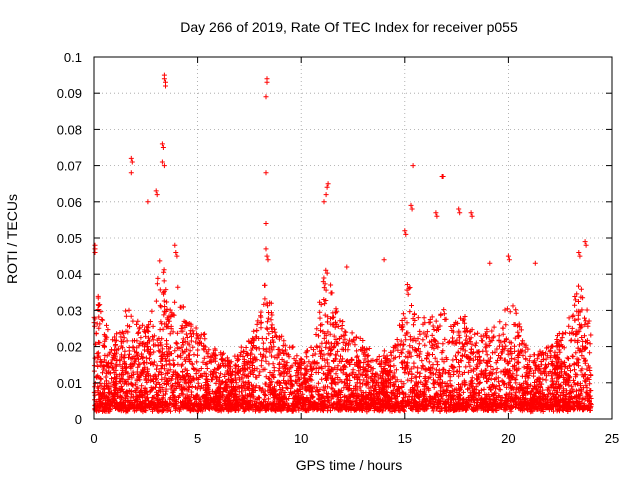 Image resolution: width=640 pixels, height=480 pixels. I want to click on y-tick-label: 0.08, so click(69, 129).